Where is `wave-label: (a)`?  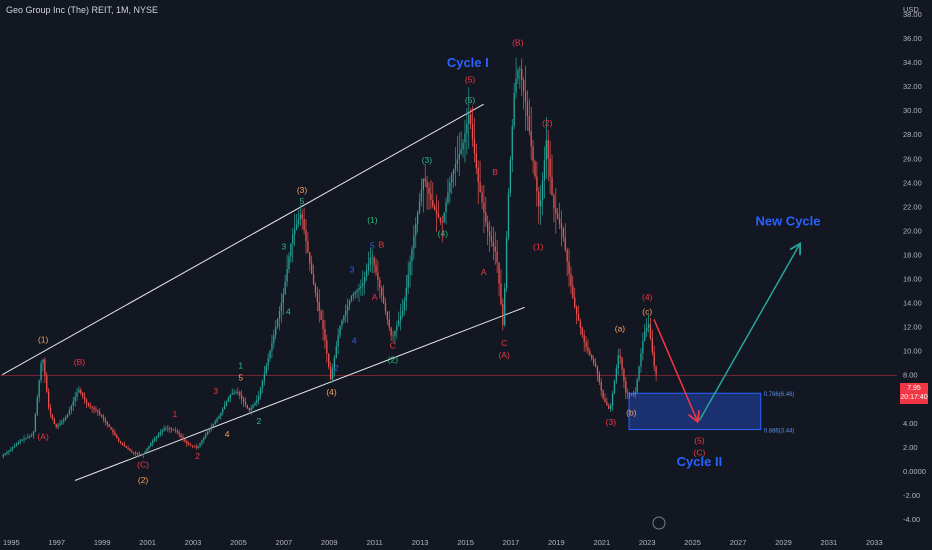 wave-label: (a) is located at coordinates (620, 328).